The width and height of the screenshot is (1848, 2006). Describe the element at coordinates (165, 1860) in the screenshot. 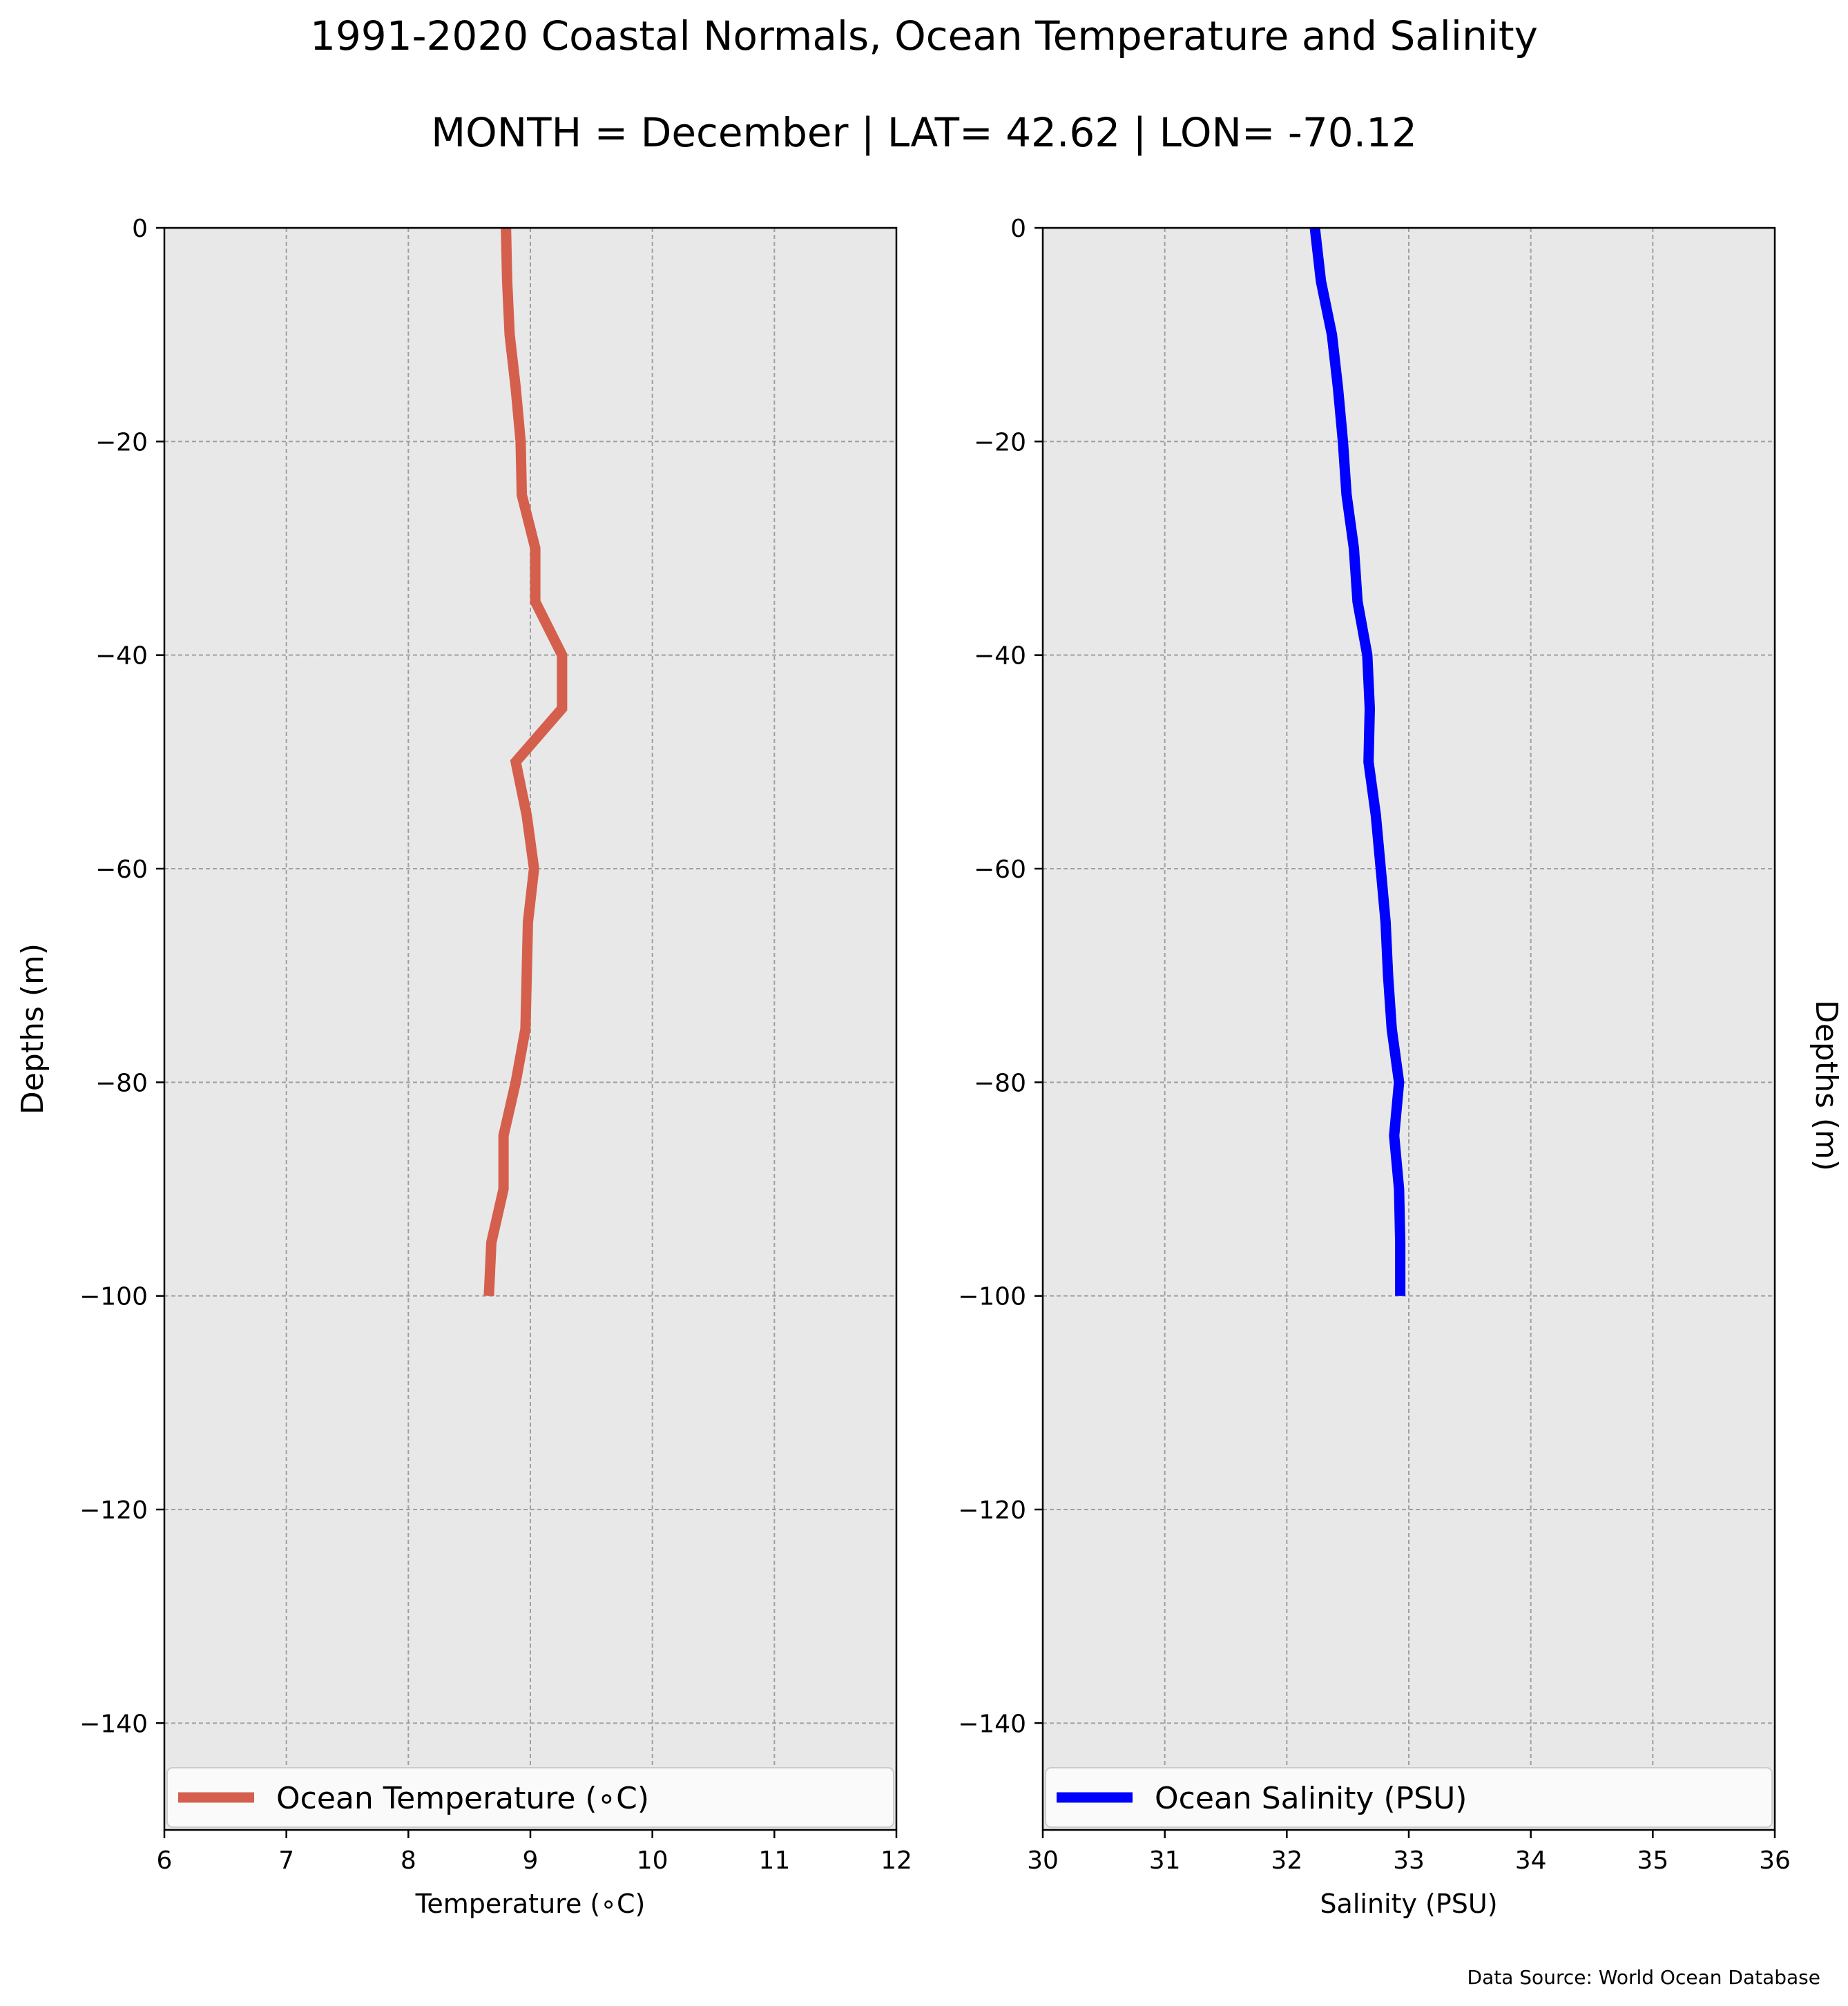

I see `temperature-xtick-label: 6` at that location.